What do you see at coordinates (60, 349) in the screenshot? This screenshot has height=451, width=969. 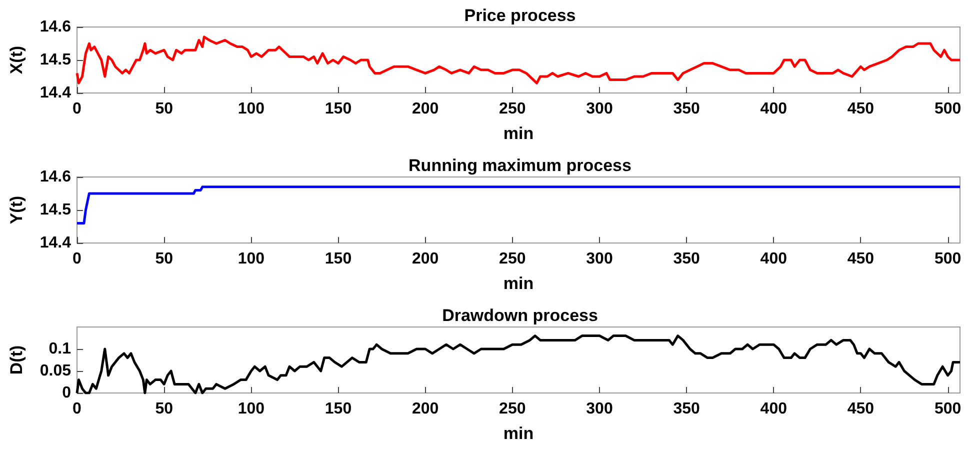 I see `y-tick-label: 0.1` at bounding box center [60, 349].